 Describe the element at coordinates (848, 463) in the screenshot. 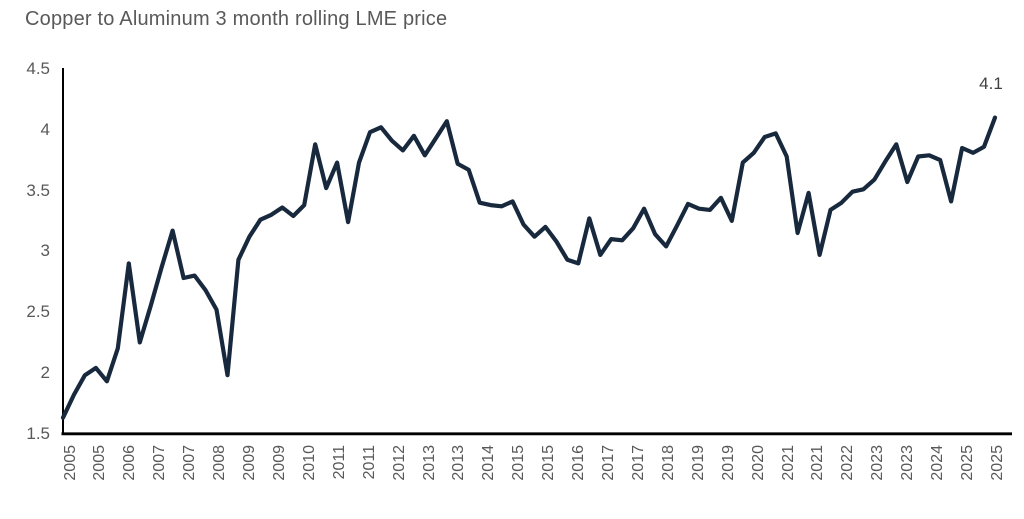

I see `x-axis-tick-label: 2022` at that location.